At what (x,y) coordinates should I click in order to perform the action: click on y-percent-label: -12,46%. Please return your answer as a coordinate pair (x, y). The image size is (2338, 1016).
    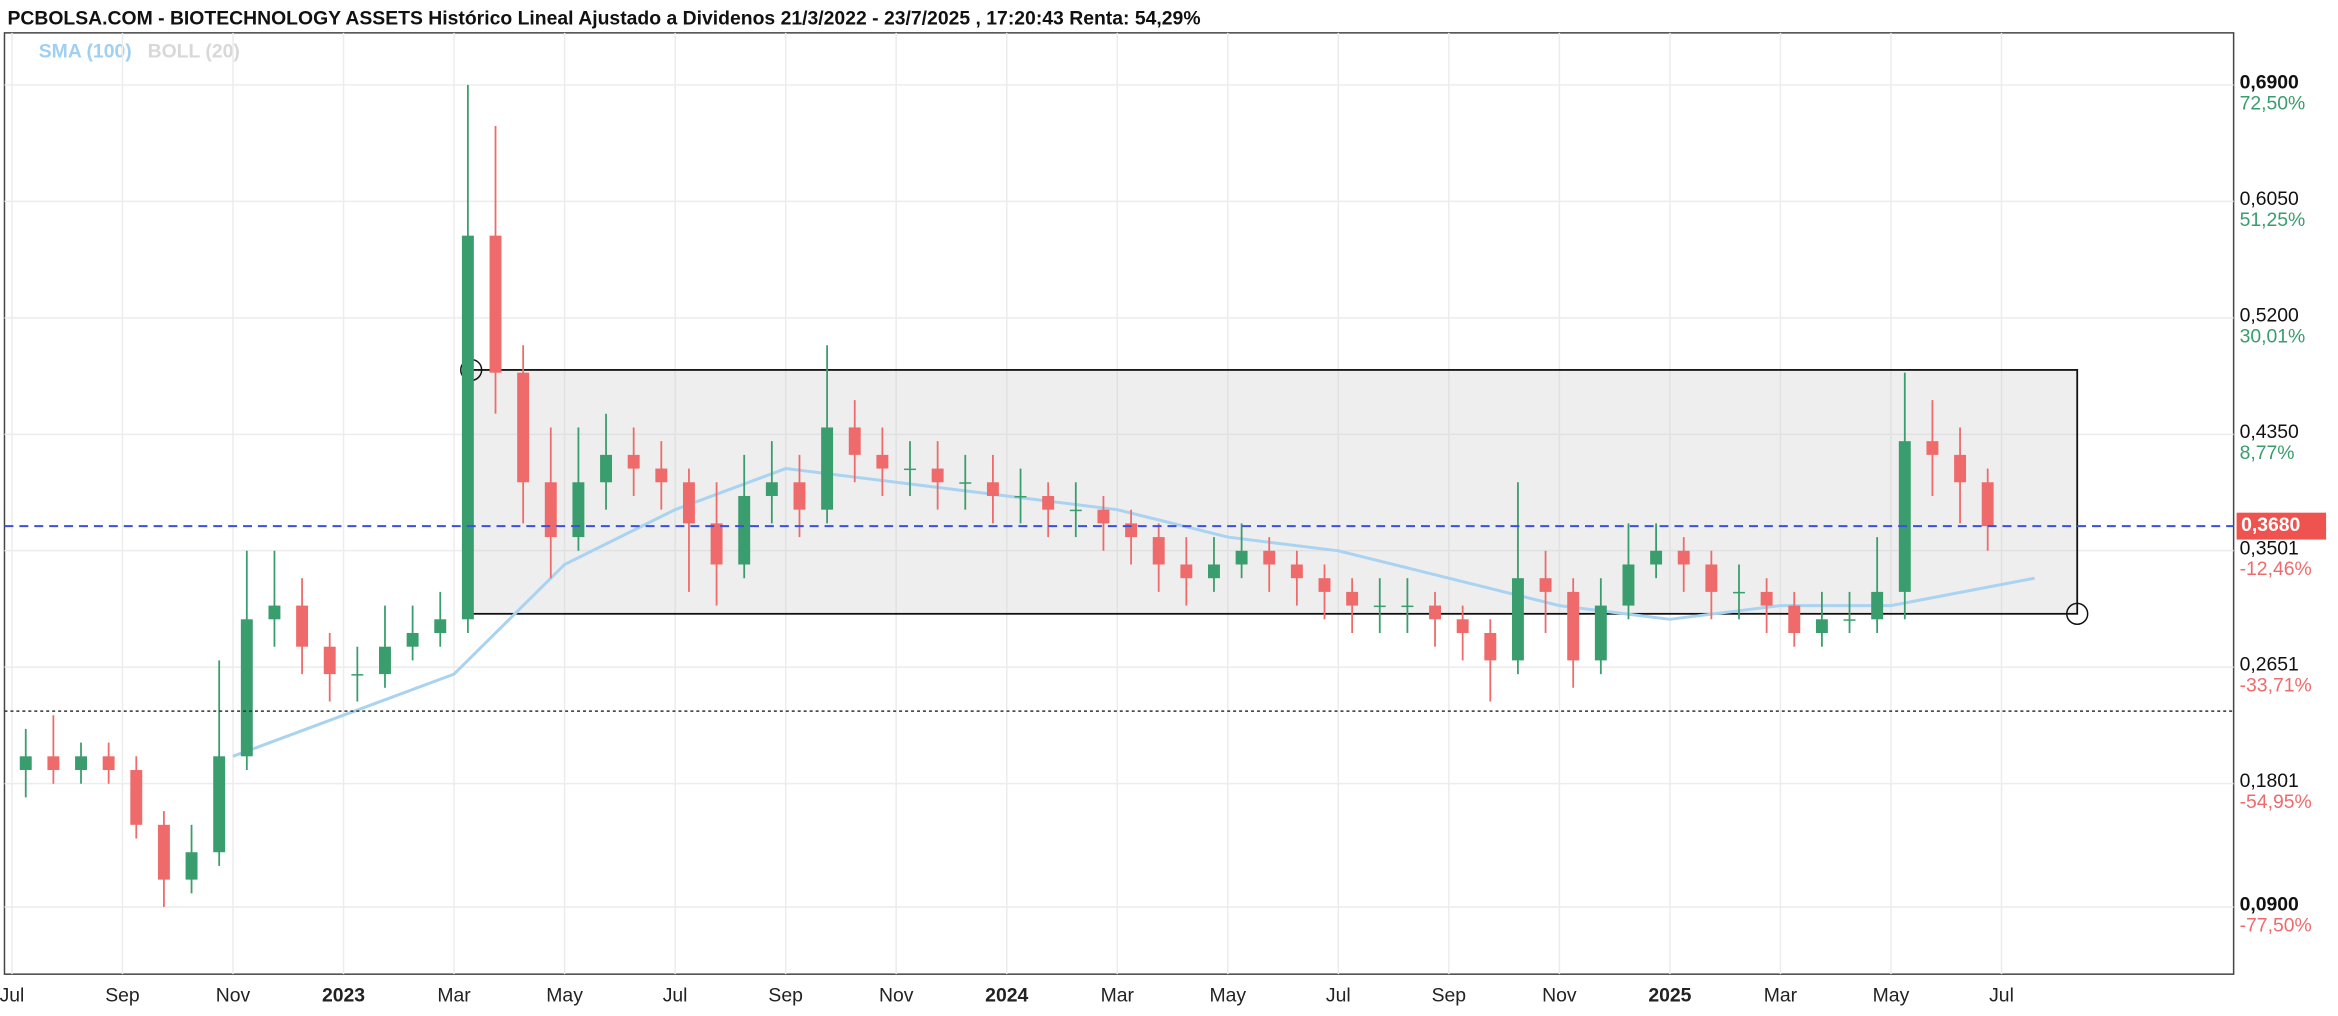
    Looking at the image, I should click on (2276, 569).